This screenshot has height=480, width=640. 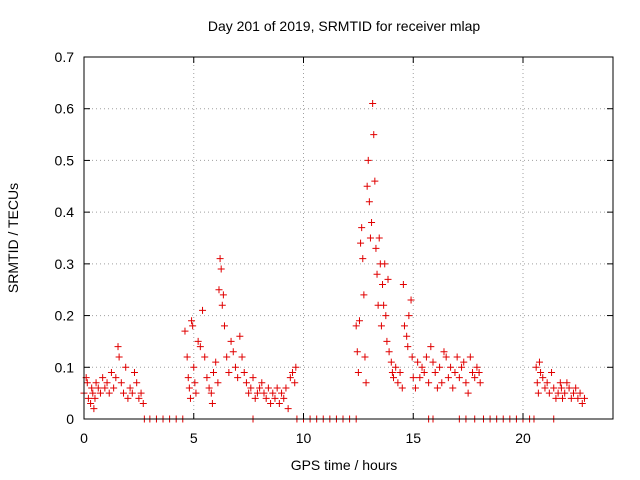 I want to click on x-tick-label: 15, so click(x=413, y=438).